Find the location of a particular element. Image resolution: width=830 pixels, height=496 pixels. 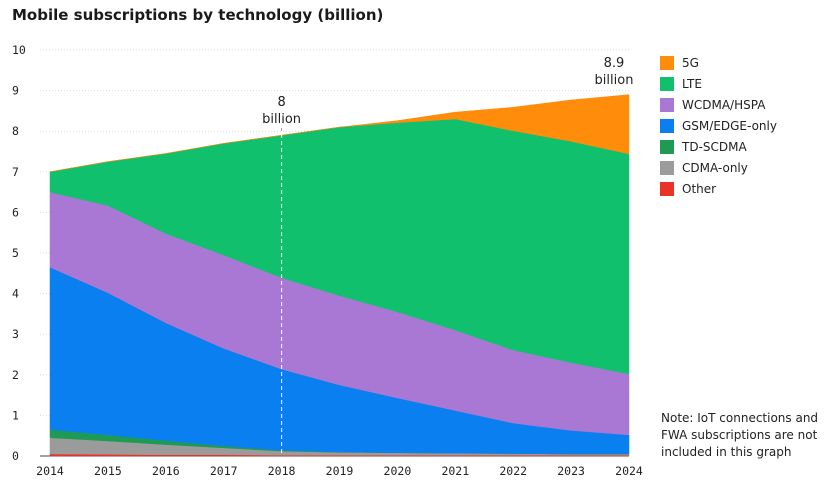

legend-label: CDMA-only is located at coordinates (715, 167).